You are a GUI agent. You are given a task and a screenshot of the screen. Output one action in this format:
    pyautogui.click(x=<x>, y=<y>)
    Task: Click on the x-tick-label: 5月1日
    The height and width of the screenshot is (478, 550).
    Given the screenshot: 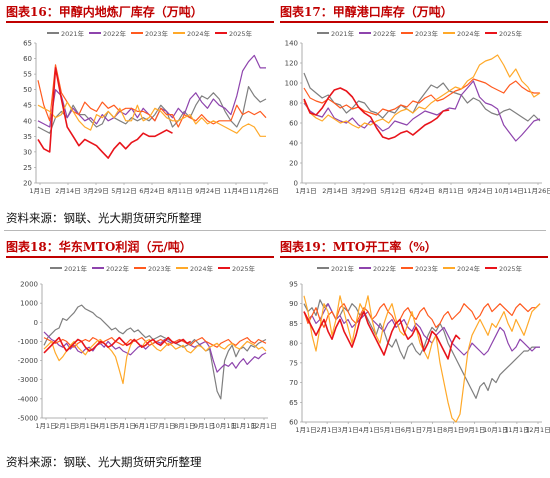 What is the action you would take?
    pyautogui.click(x=125, y=426)
    